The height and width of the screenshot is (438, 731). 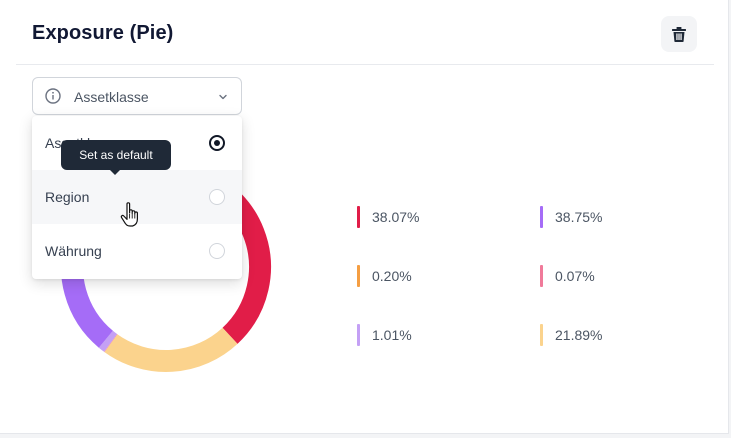 I want to click on legend-percent: 0.20%, so click(x=392, y=276).